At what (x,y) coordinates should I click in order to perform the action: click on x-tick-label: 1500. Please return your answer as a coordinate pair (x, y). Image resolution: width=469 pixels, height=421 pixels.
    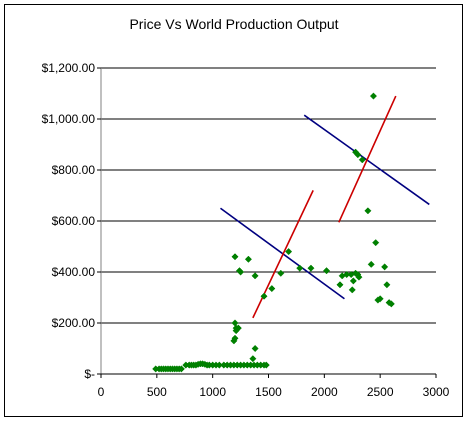
    Looking at the image, I should click on (268, 392).